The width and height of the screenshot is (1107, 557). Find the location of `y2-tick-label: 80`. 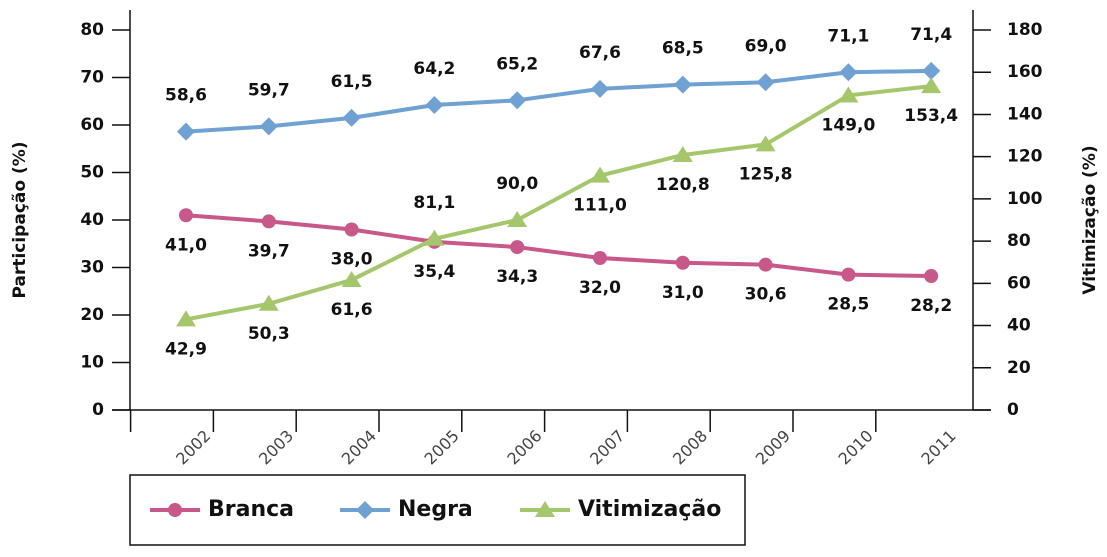

y2-tick-label: 80 is located at coordinates (1019, 241).